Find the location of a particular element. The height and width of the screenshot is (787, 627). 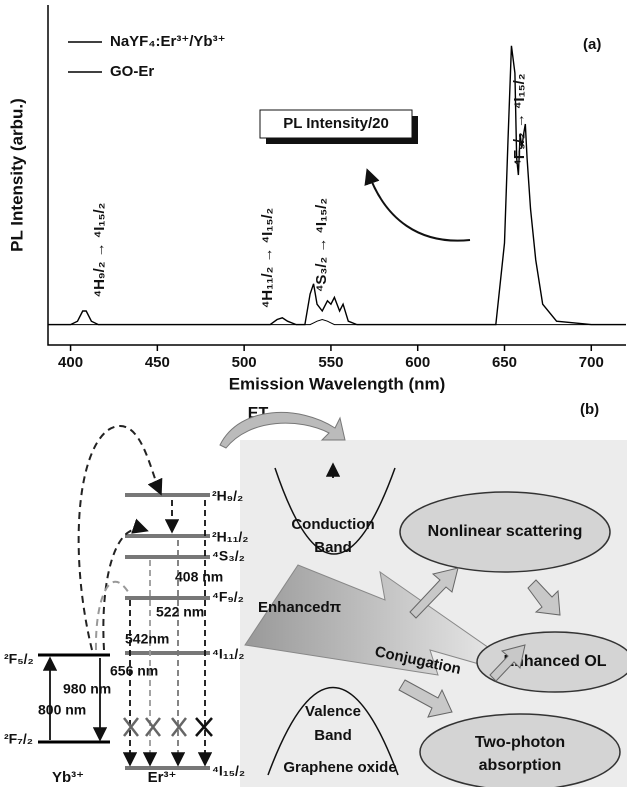

wavelength-label: 800 nm is located at coordinates (62, 710).